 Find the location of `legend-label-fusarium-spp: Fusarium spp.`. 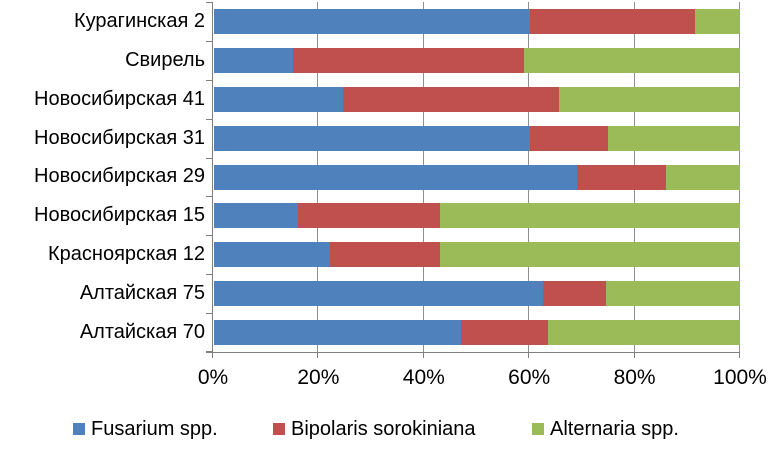

legend-label-fusarium-spp: Fusarium spp. is located at coordinates (154, 428).